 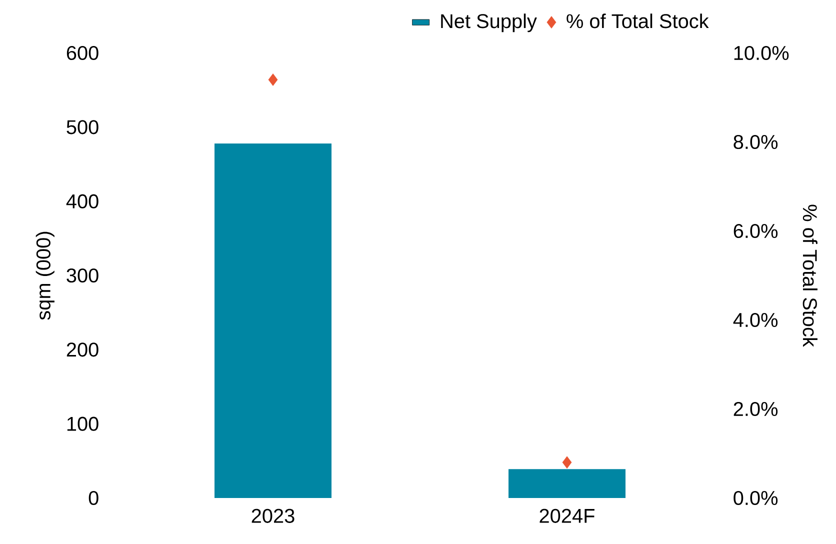 What do you see at coordinates (637, 21) in the screenshot?
I see `legend-label: % of Total Stock` at bounding box center [637, 21].